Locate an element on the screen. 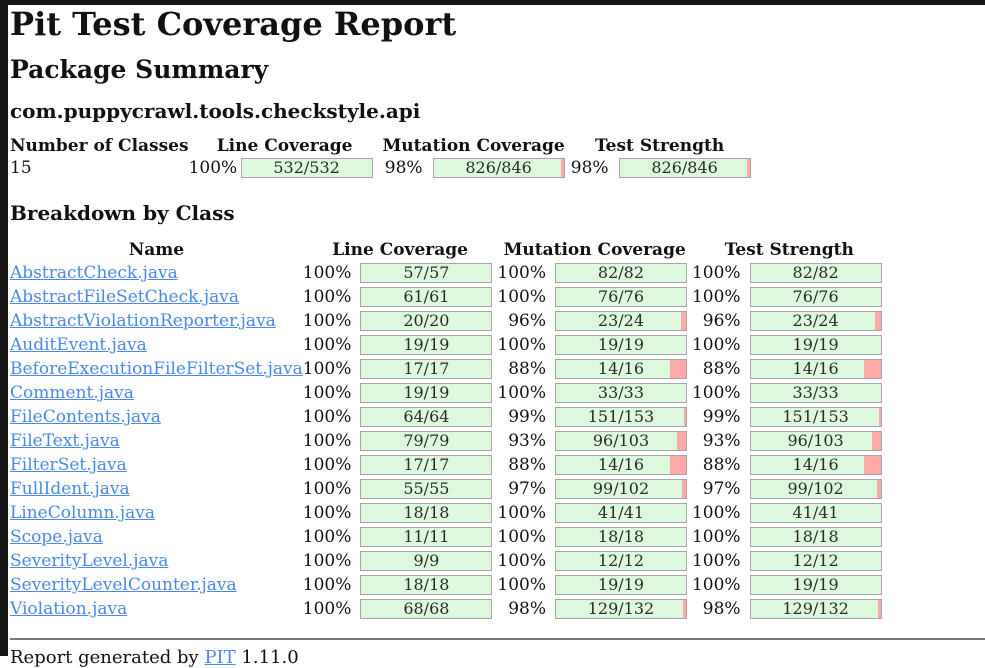 This screenshot has height=668, width=985. test-strength-bar: 82/82 is located at coordinates (815, 273).